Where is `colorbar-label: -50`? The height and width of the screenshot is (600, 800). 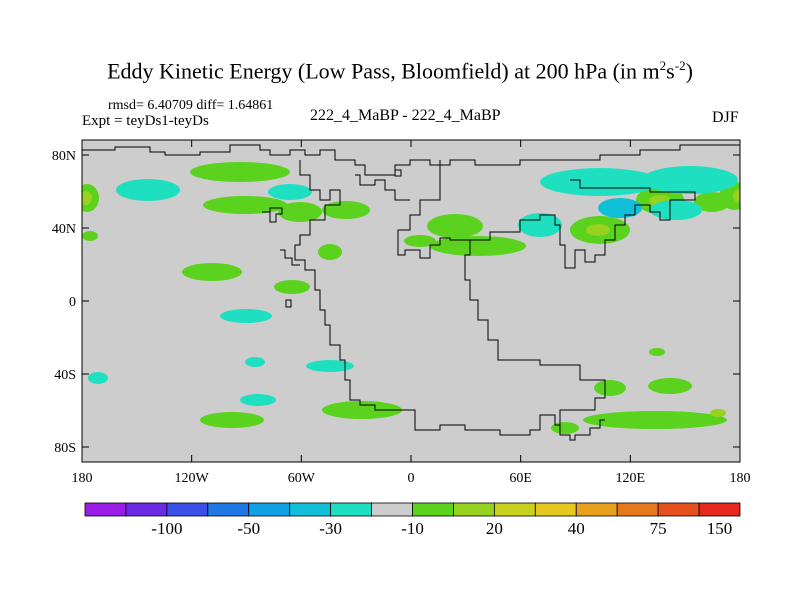
colorbar-label: -50 is located at coordinates (248, 528).